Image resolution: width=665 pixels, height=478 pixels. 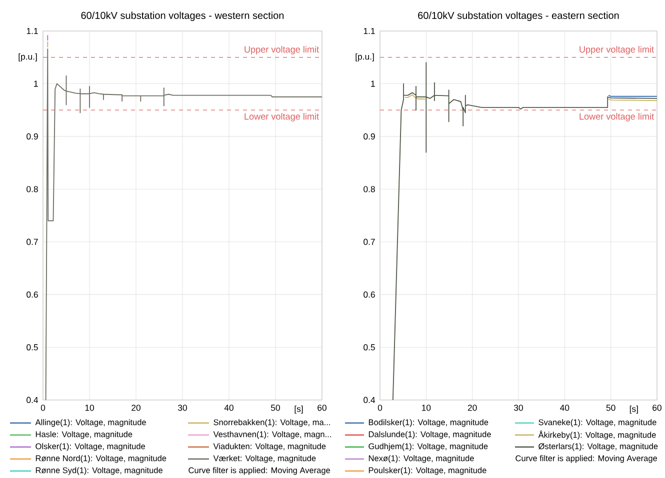 I want to click on legend-label: Bodilsker(1): Voltage, magnitude, so click(x=428, y=423).